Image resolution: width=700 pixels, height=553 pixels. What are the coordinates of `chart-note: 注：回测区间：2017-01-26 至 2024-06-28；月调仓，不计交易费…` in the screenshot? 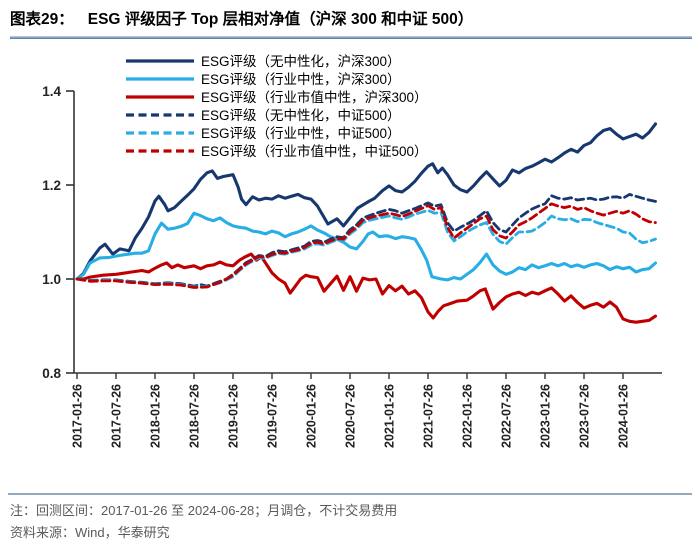 It's located at (204, 510).